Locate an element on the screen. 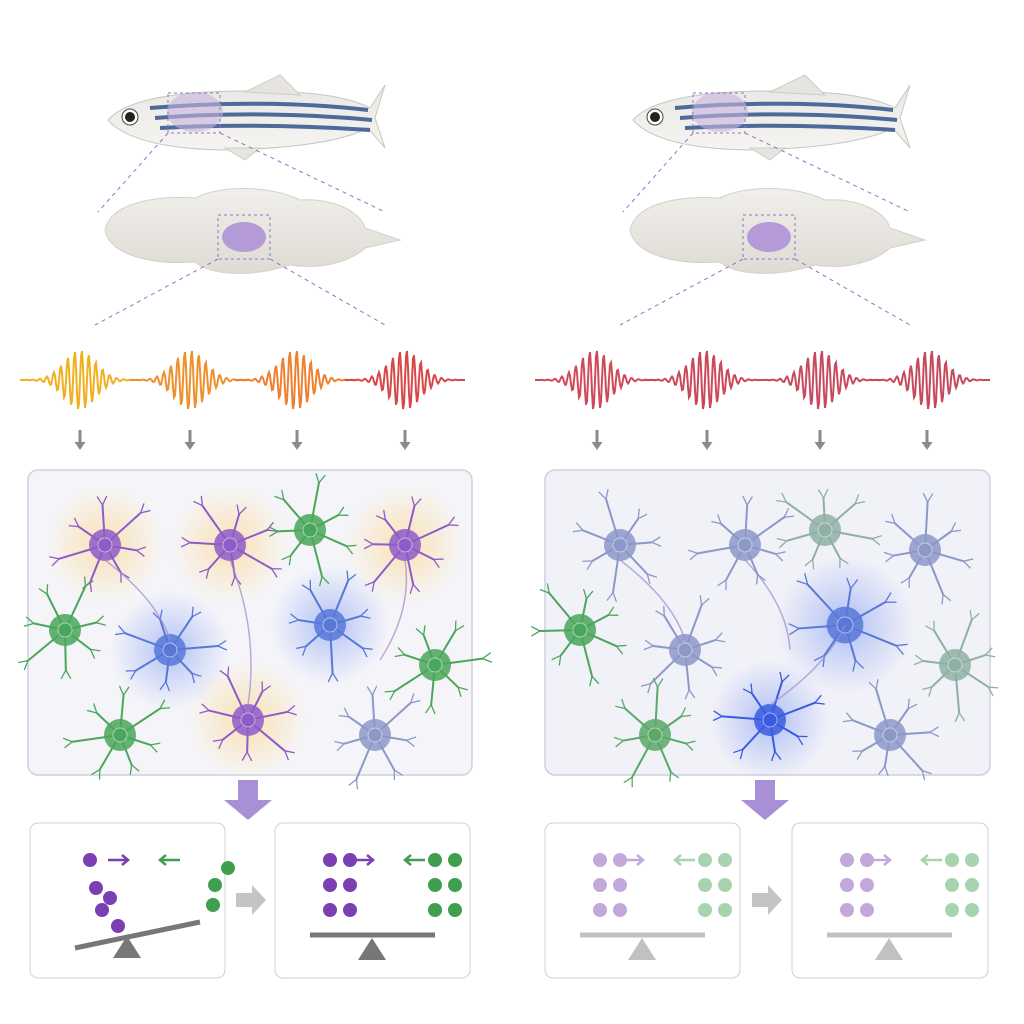 Image resolution: width=1024 pixels, height=1024 pixels. arrow is located at coordinates (248, 800).